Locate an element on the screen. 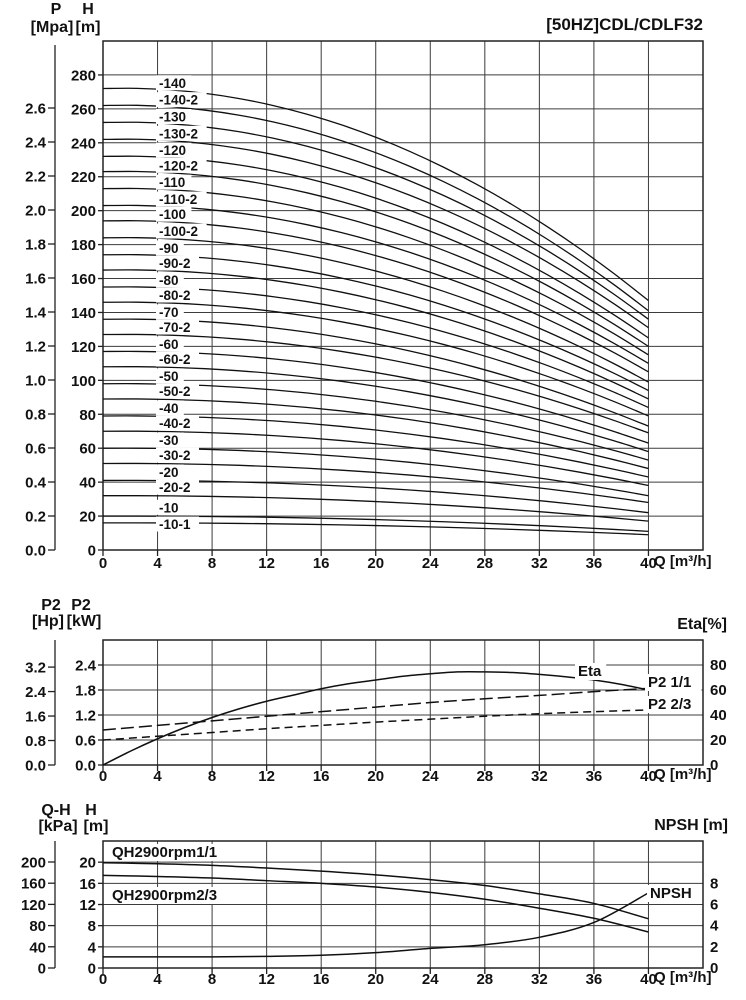 This screenshot has width=746, height=1000. pump-curve--20-2 is located at coordinates (375, 508).